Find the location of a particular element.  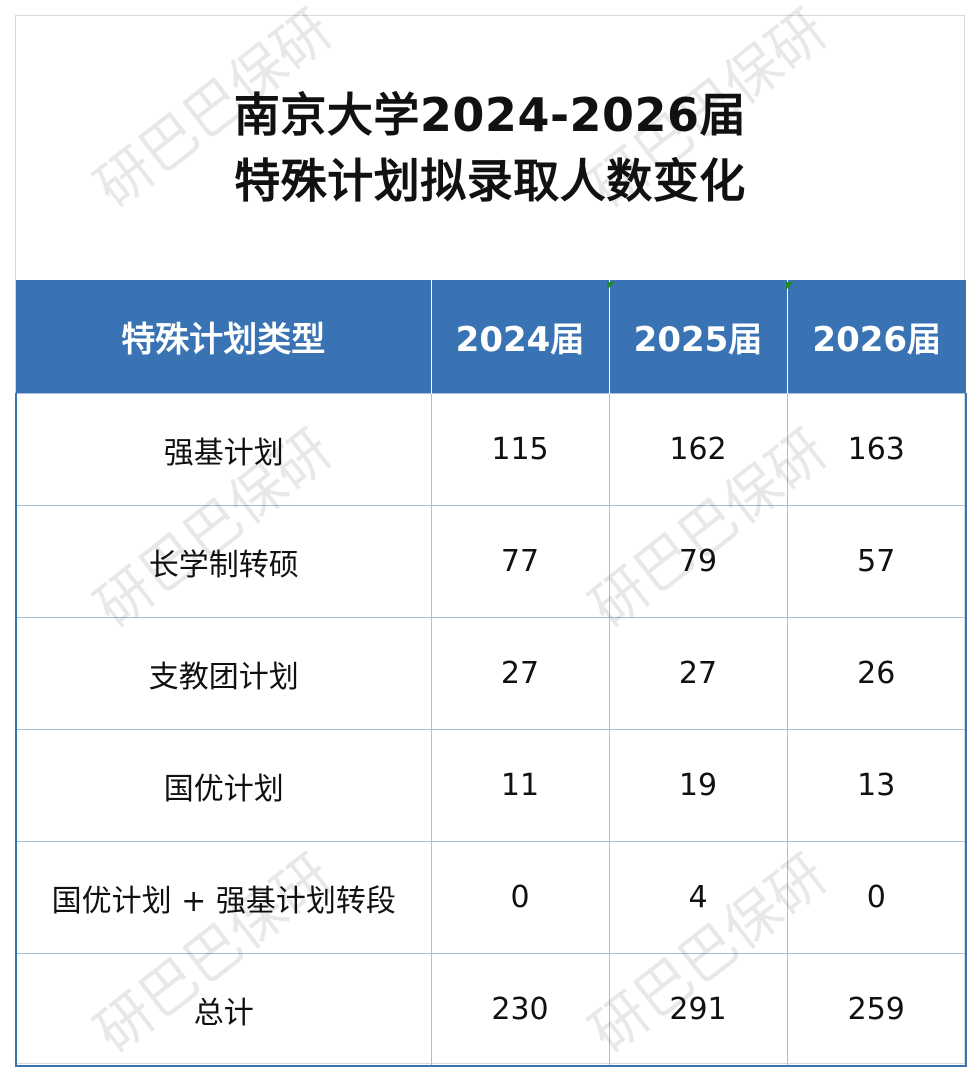

header-plan-type: 特殊计划类型 is located at coordinates (223, 337).